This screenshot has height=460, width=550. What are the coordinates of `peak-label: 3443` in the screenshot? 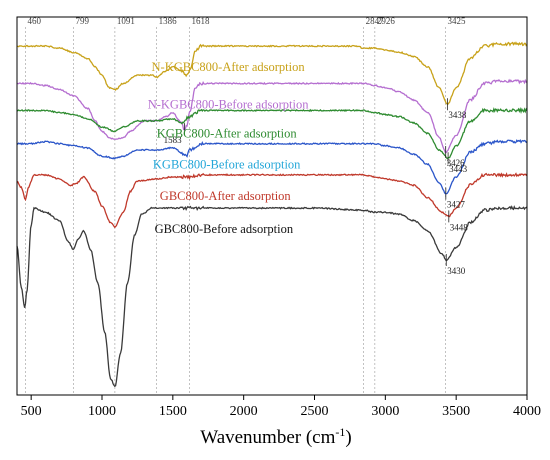 It's located at (458, 169).